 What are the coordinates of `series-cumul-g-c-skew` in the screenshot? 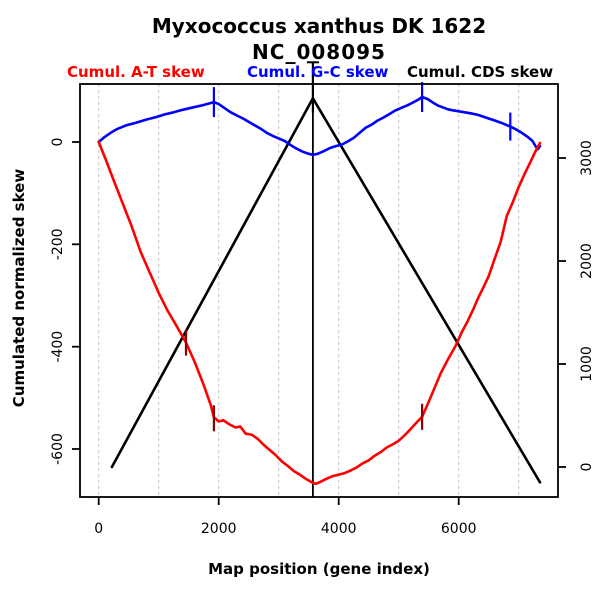 It's located at (319, 126).